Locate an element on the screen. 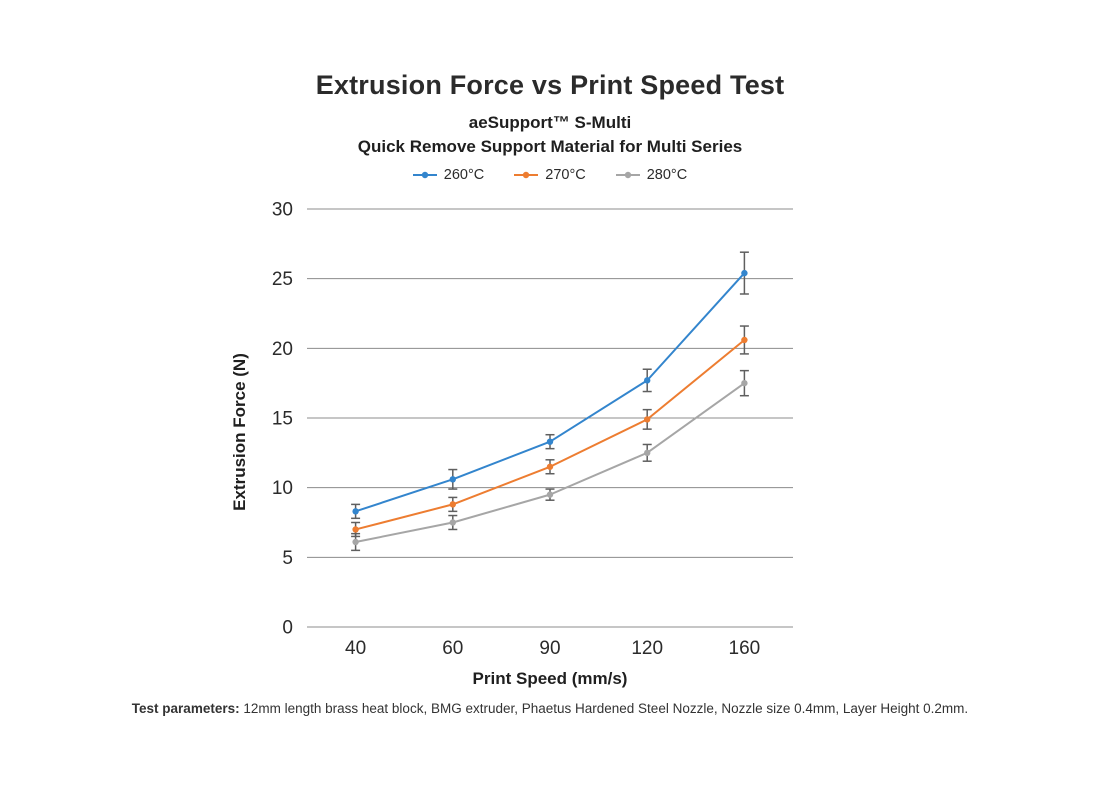 The width and height of the screenshot is (1100, 794). series-260°C is located at coordinates (550, 385).